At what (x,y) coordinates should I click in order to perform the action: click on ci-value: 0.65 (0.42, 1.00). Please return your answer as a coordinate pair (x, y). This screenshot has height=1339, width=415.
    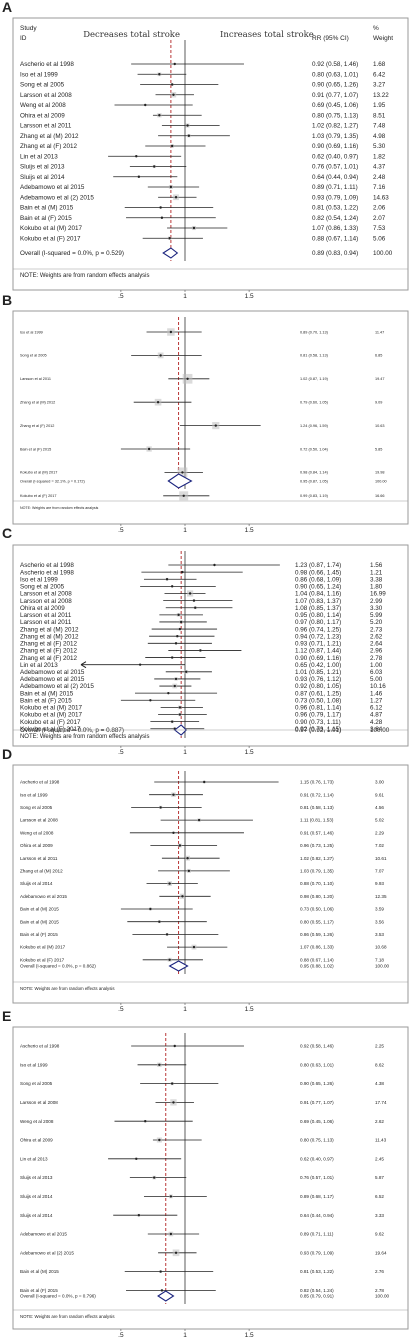
    Looking at the image, I should click on (318, 665).